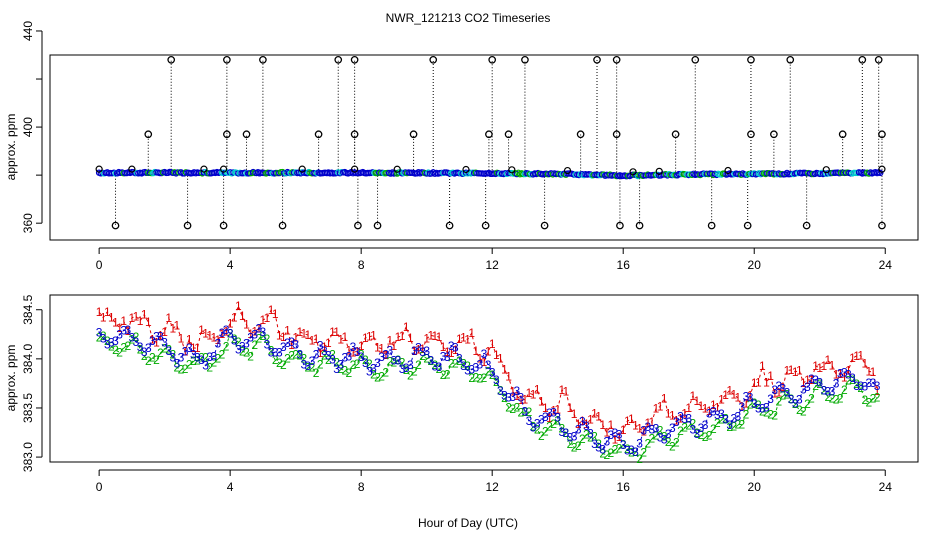 The height and width of the screenshot is (540, 936). What do you see at coordinates (28, 359) in the screenshot?
I see `bottom-y-tick-label: 384.0` at bounding box center [28, 359].